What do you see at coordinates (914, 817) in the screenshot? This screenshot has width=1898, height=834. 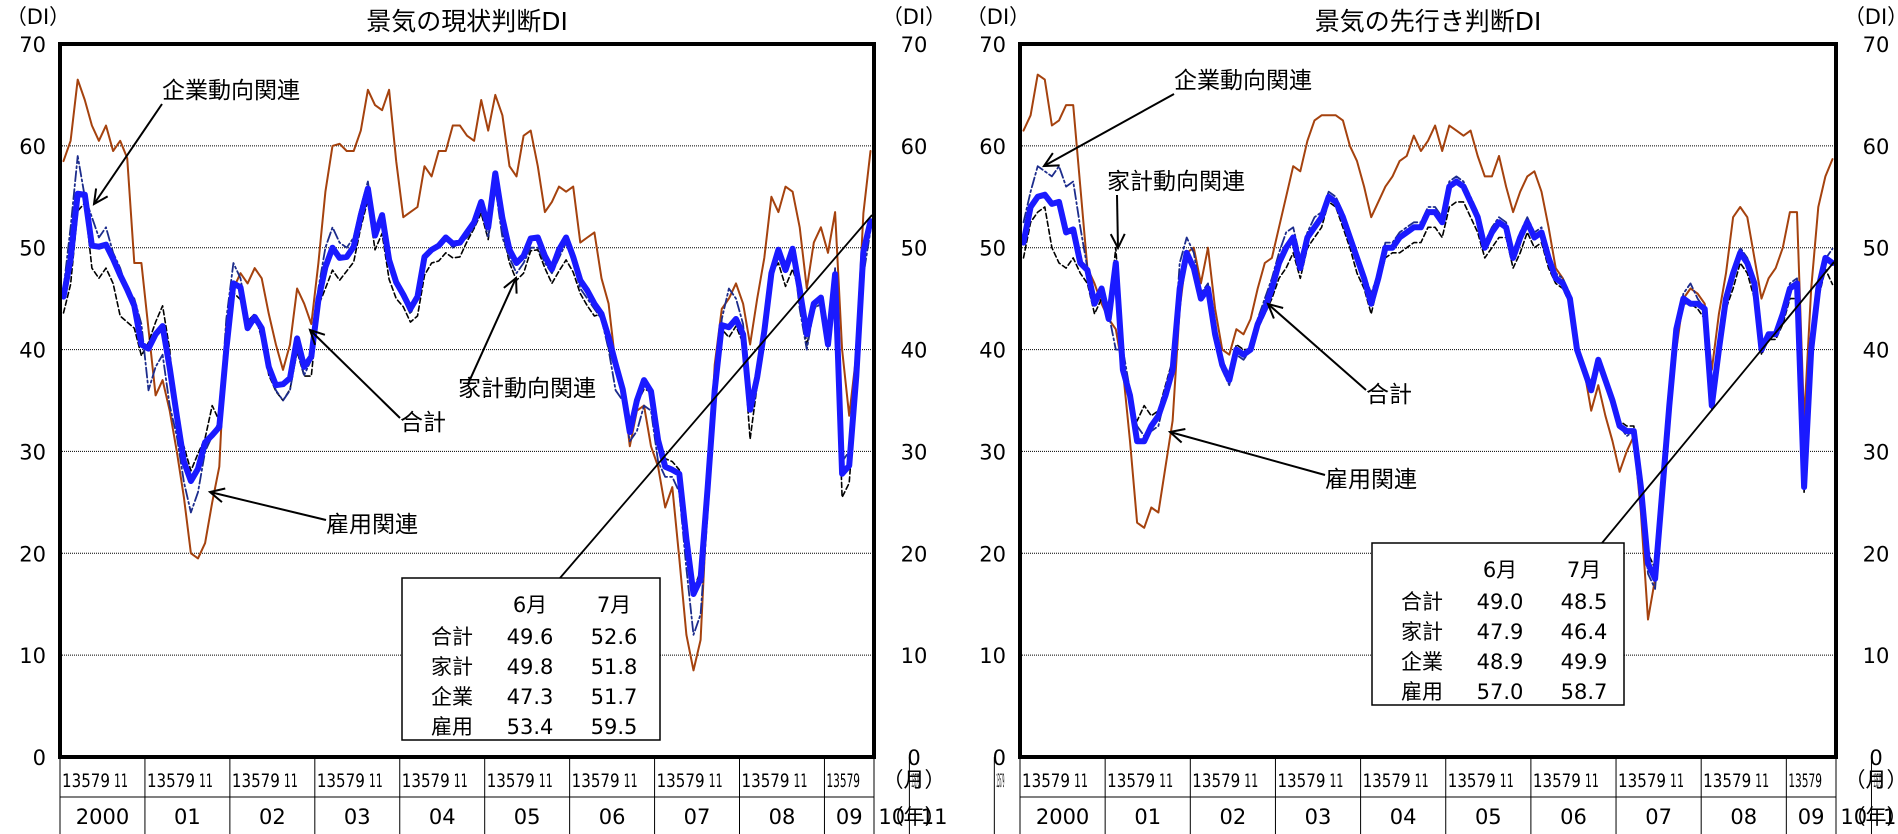 I see `x-axis-year-unit: （年）` at bounding box center [914, 817].